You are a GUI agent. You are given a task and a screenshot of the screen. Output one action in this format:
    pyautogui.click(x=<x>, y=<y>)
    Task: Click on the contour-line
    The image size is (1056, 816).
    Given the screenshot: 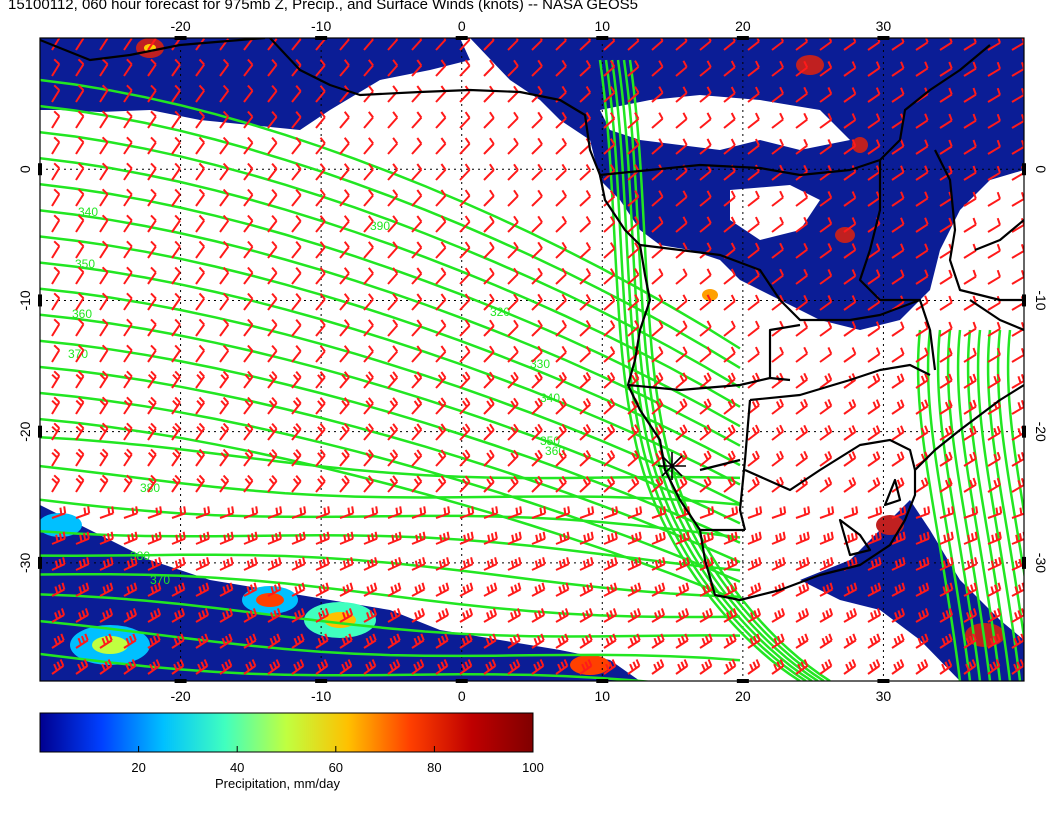 What is the action you would take?
    pyautogui.click(x=999, y=505)
    